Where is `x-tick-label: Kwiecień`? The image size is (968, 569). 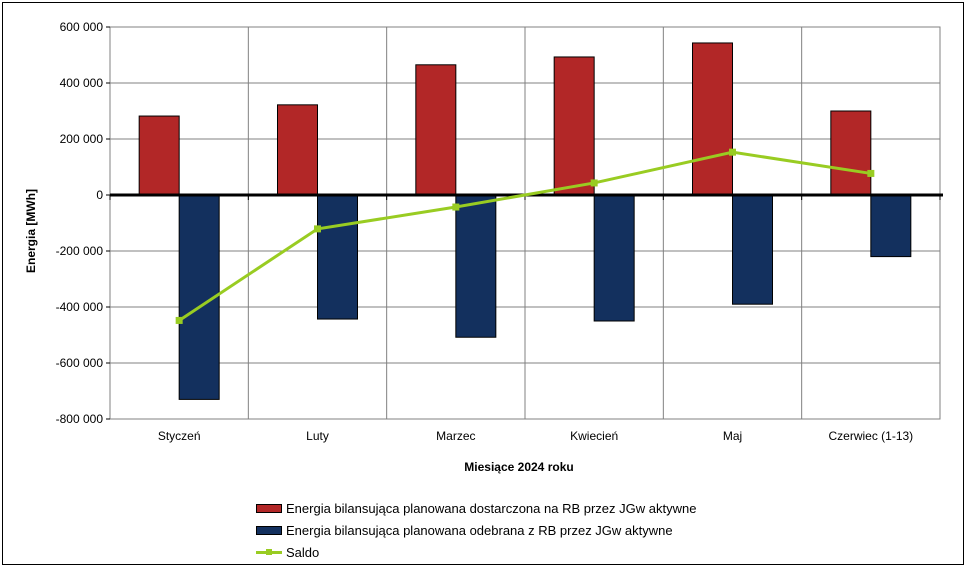
x-tick-label: Kwiecień is located at coordinates (594, 436).